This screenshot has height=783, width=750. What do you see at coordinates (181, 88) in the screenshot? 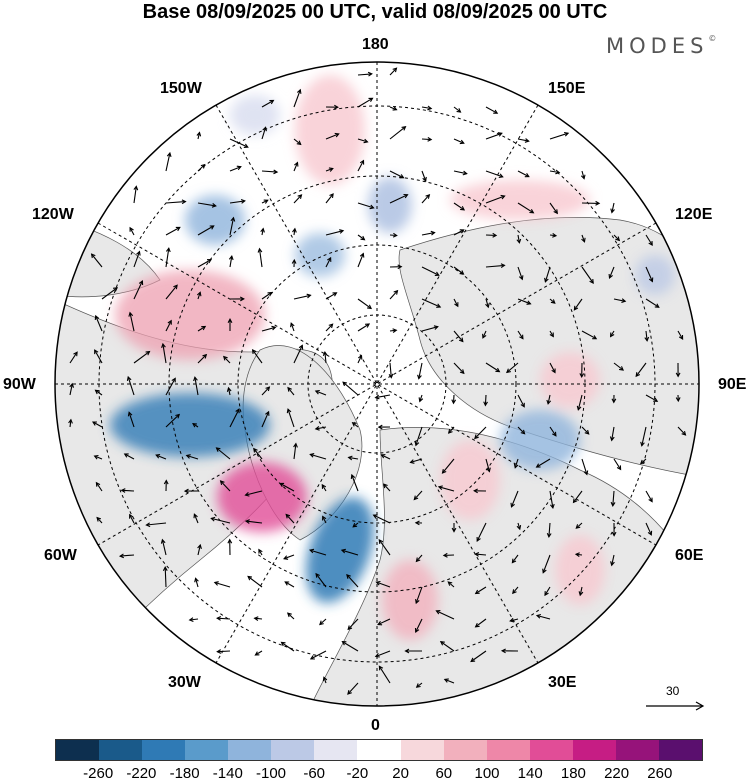
I see `lon-label-150w: 150W` at bounding box center [181, 88].